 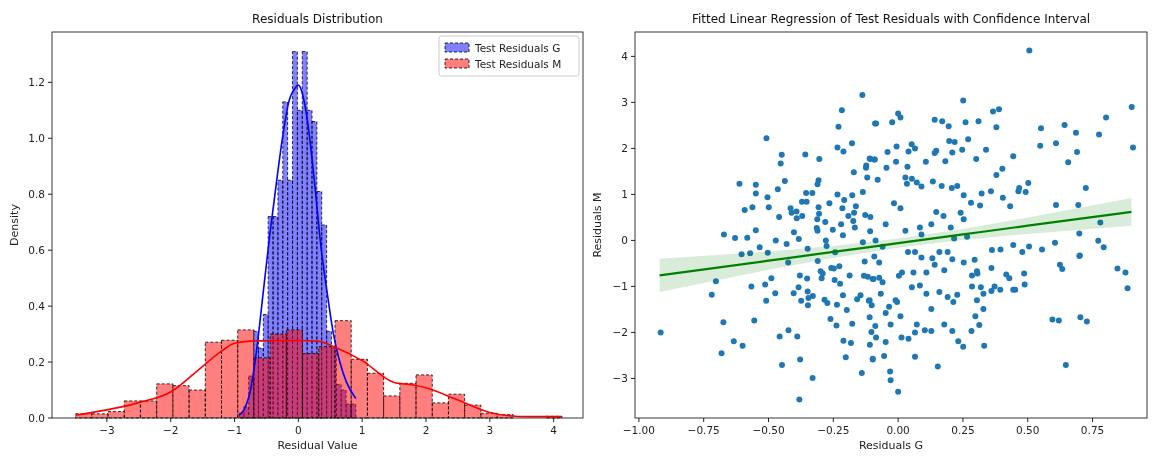 I want to click on x-tick-label: 3, so click(x=490, y=430).